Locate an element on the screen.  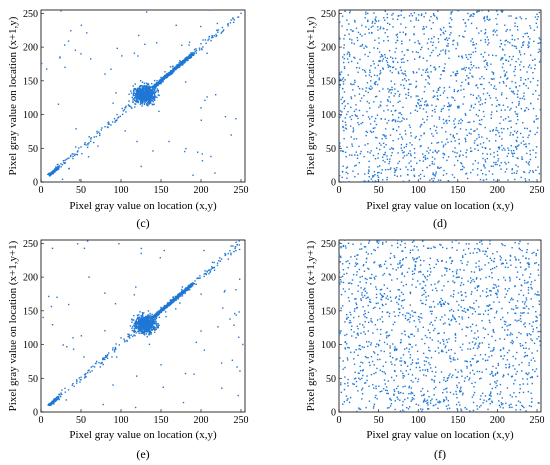
y-tick-label: 150 is located at coordinates (30, 81).